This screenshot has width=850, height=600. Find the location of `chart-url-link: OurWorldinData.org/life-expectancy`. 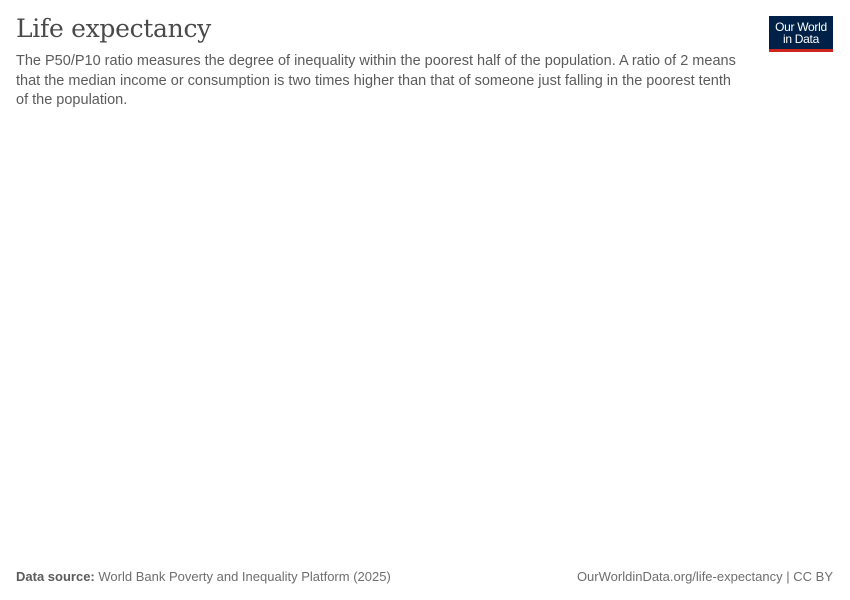

chart-url-link: OurWorldinData.org/life-expectancy is located at coordinates (679, 576).